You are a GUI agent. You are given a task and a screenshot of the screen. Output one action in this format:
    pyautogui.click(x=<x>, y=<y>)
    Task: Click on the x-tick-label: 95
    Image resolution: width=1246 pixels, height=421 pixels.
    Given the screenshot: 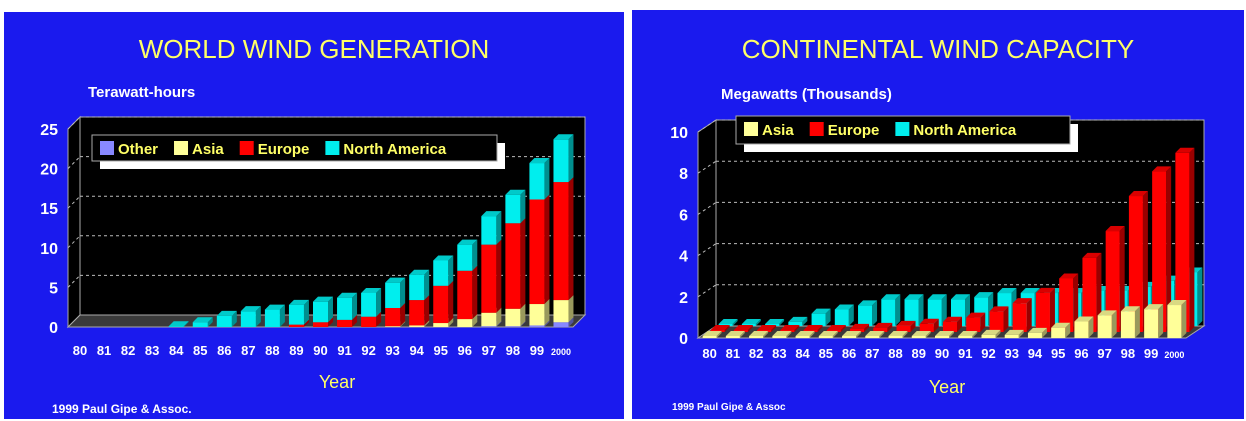 What is the action you would take?
    pyautogui.click(x=441, y=350)
    